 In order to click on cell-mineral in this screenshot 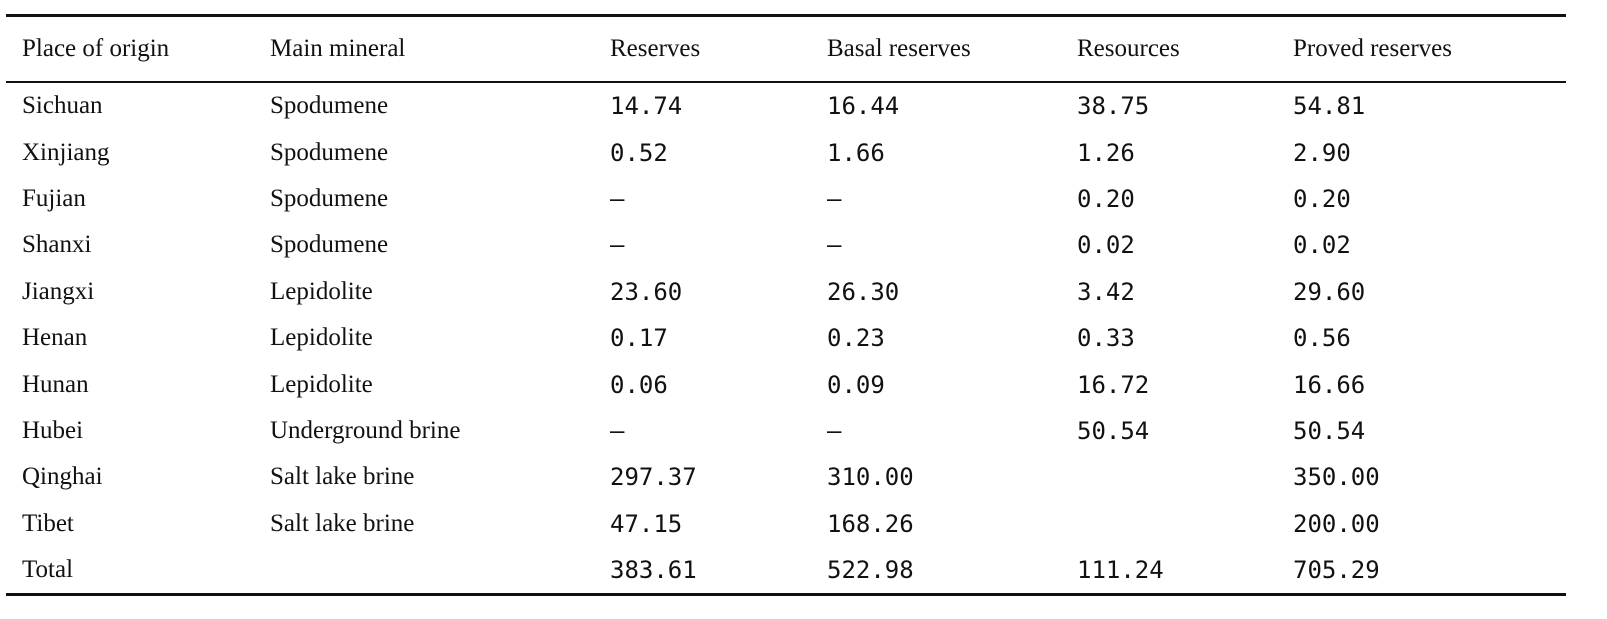, I will do `click(424, 571)`.